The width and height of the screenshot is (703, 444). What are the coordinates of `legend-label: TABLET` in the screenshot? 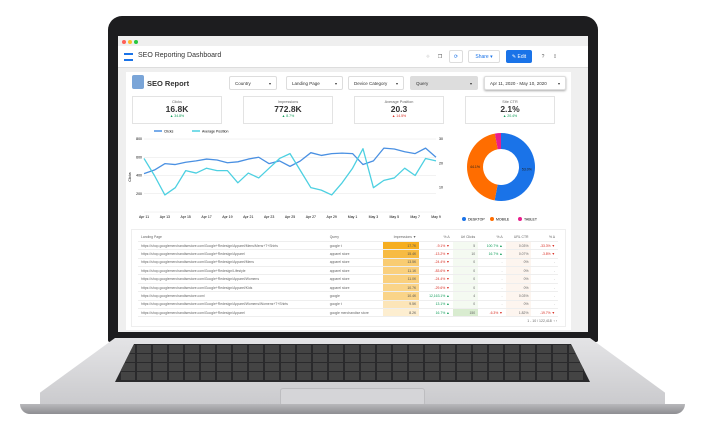 It's located at (531, 220).